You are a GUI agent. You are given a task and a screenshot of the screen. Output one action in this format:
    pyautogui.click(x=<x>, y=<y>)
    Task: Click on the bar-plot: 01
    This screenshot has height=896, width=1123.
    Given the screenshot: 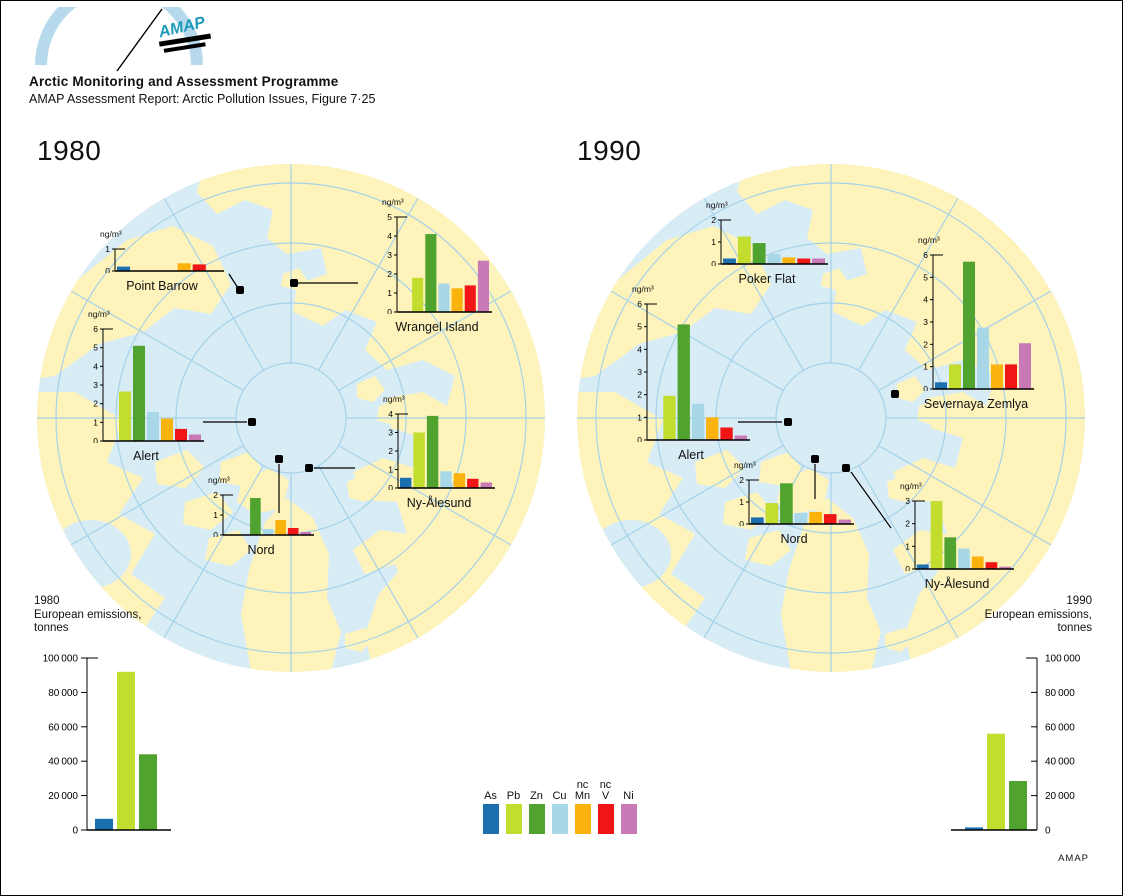 What is the action you would take?
    pyautogui.click(x=164, y=260)
    